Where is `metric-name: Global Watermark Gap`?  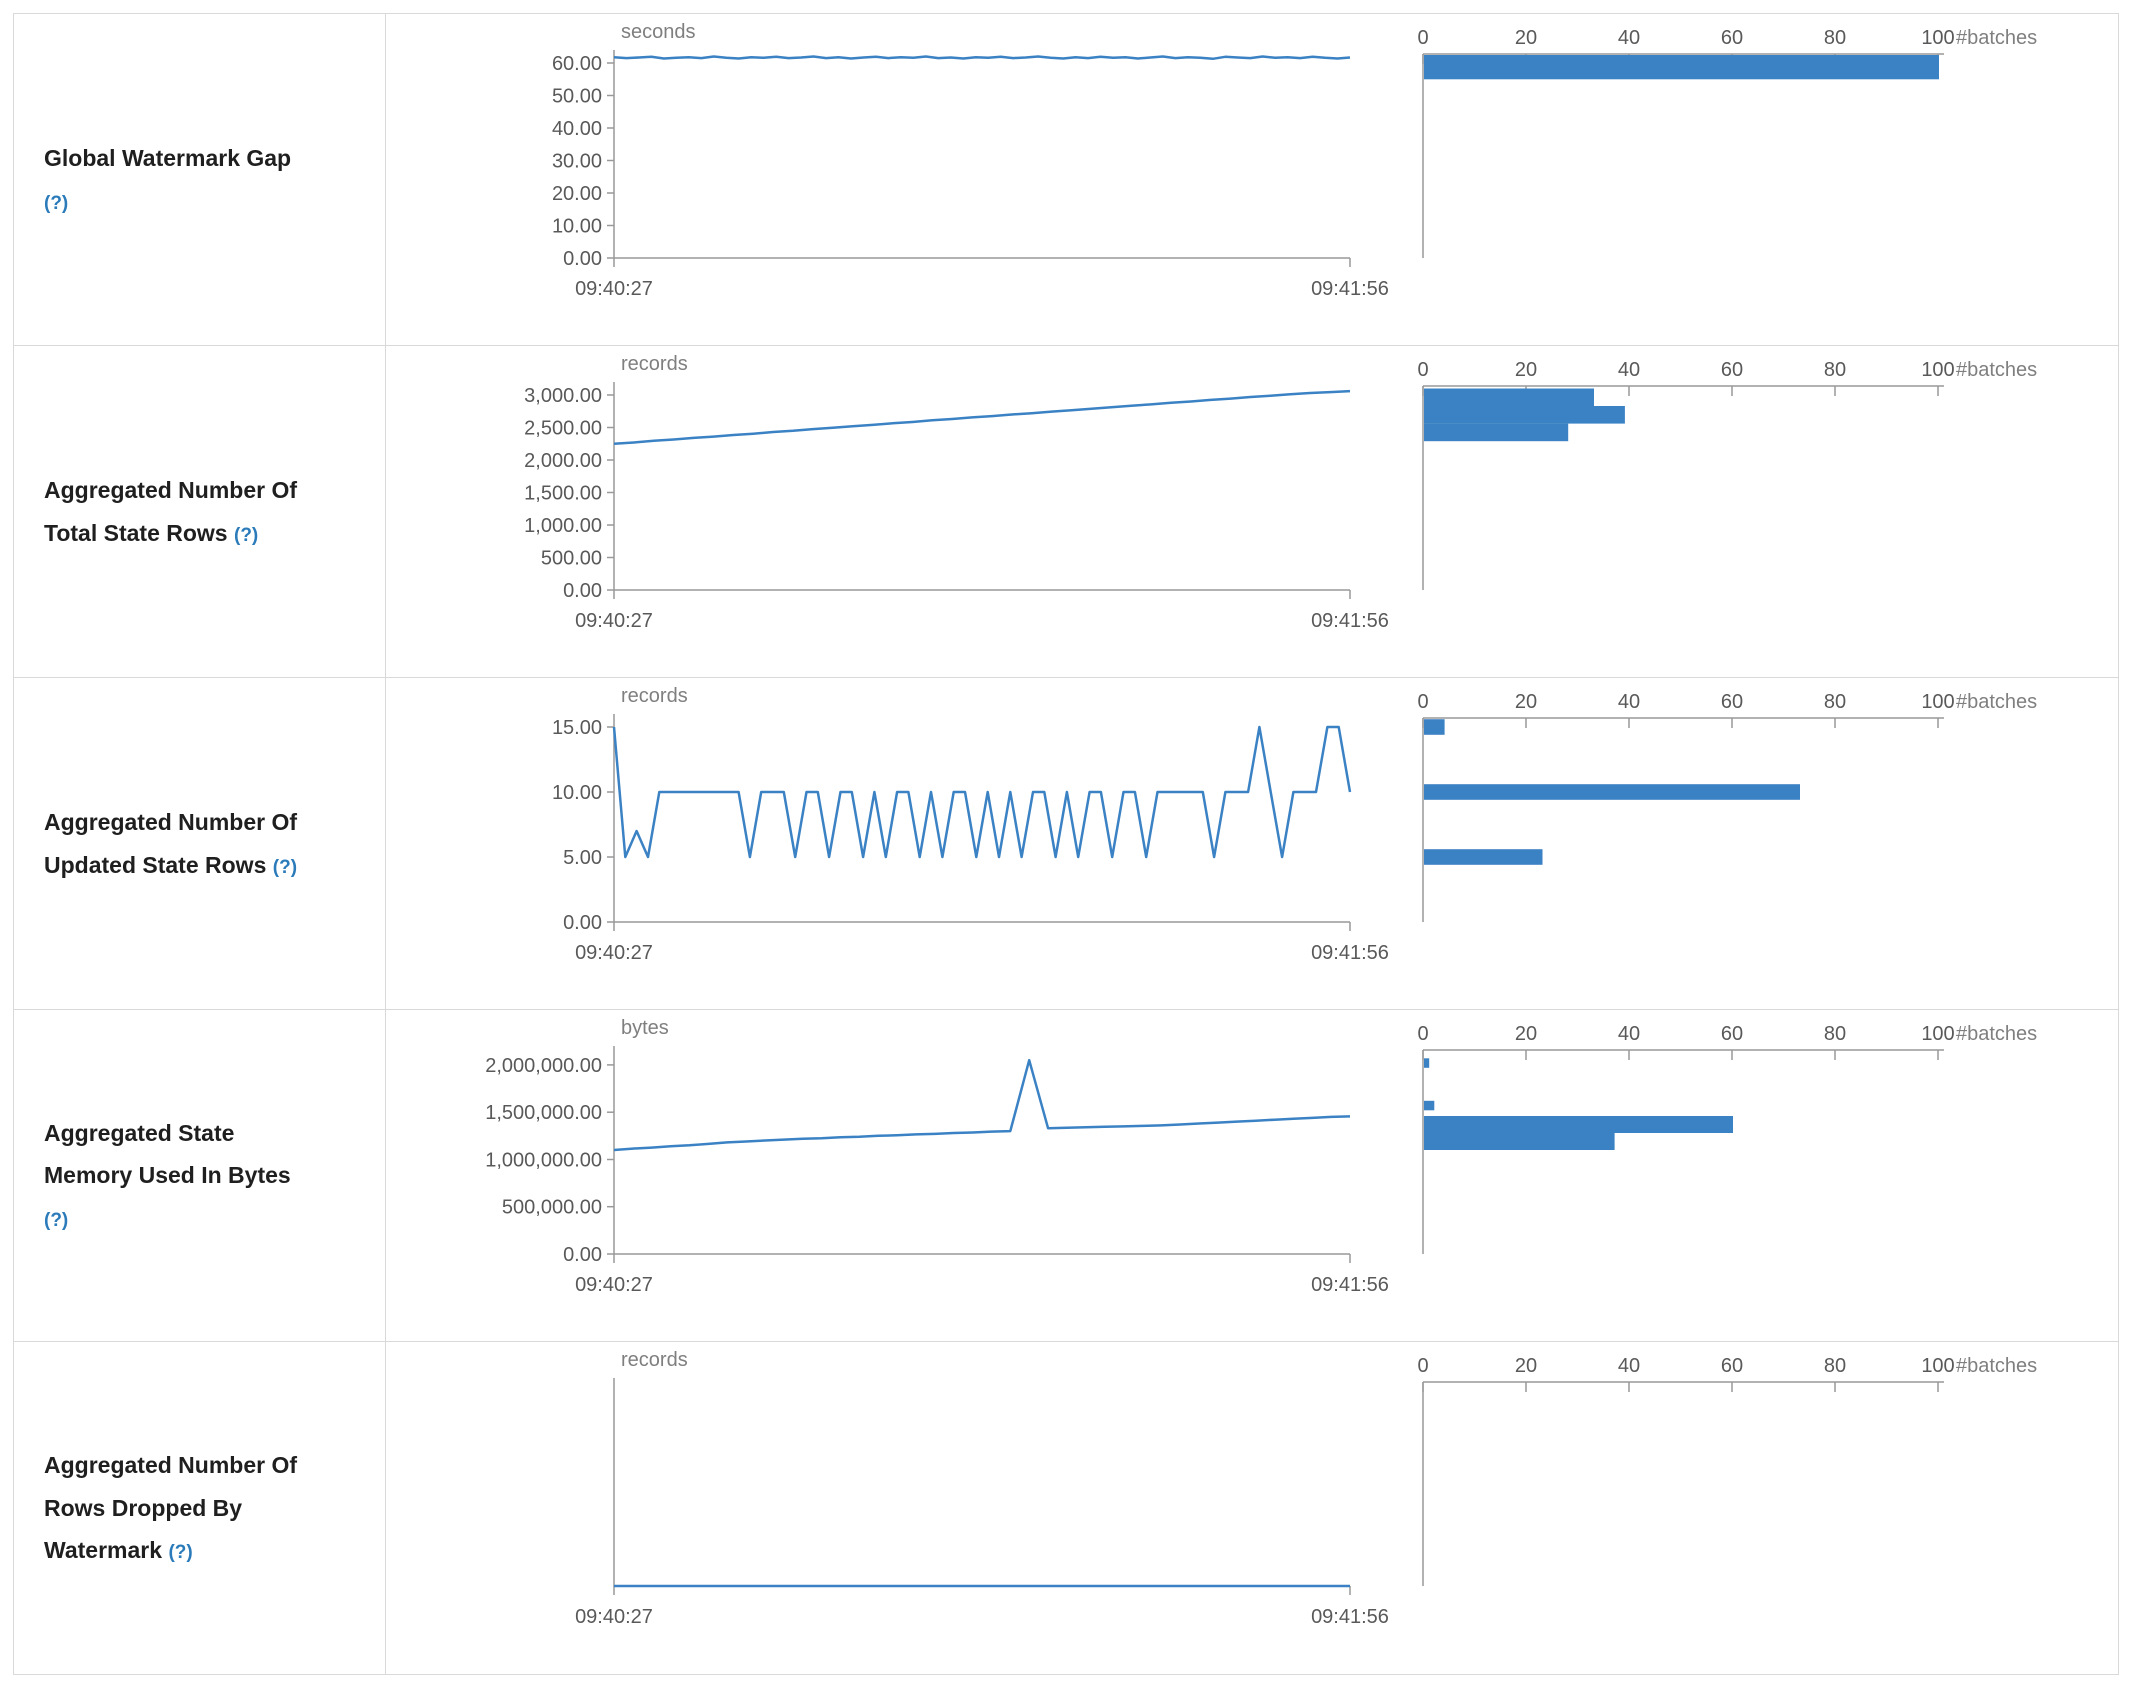 metric-name: Global Watermark Gap is located at coordinates (168, 157).